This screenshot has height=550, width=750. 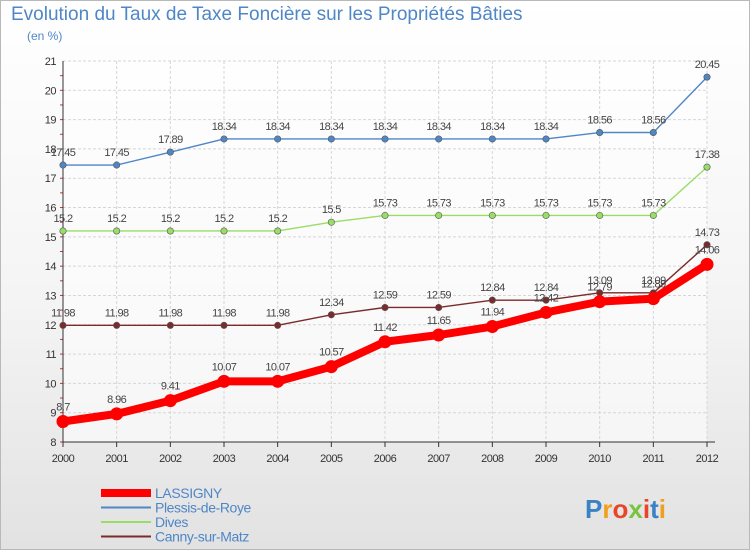 What do you see at coordinates (51, 355) in the screenshot?
I see `y-tick-label: 11` at bounding box center [51, 355].